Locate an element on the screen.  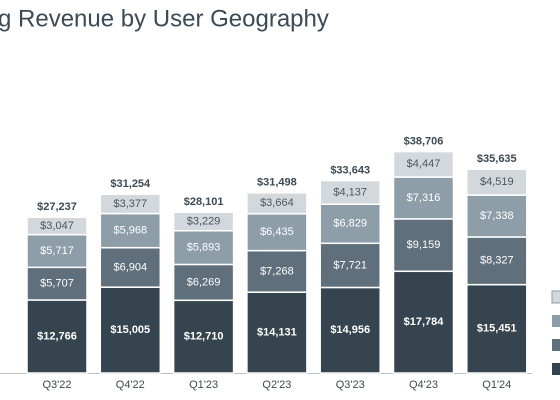
data-label: $3,229 is located at coordinates (204, 221).